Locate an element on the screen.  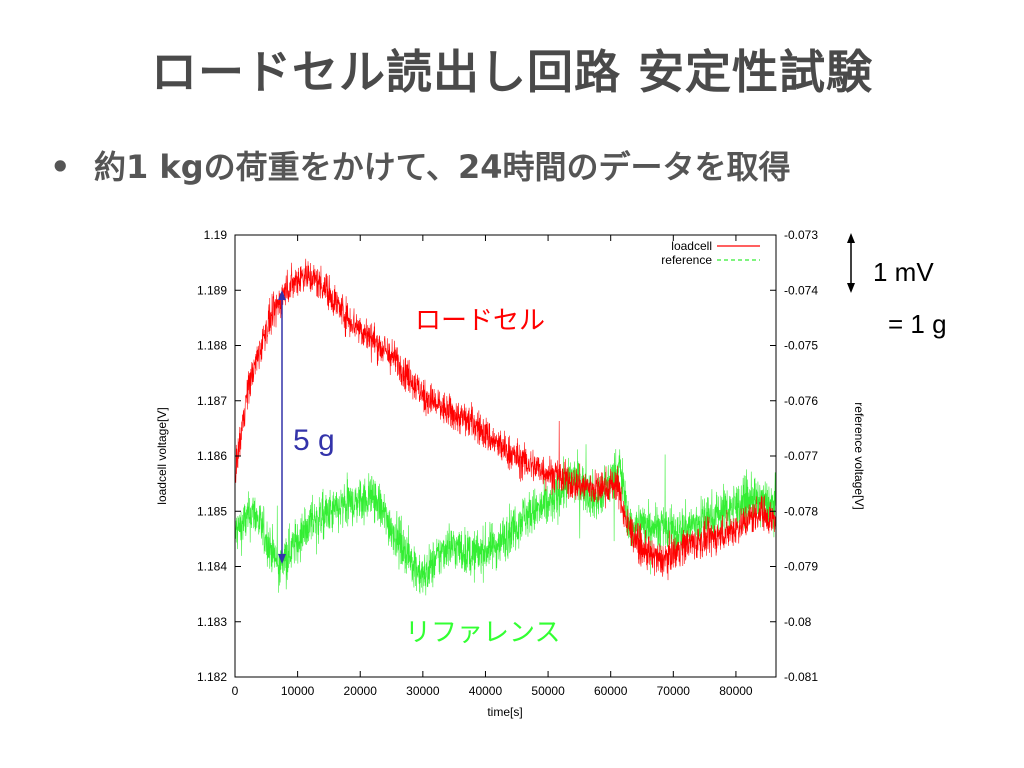
y-right-tick-label: -0.075 is located at coordinates (801, 346).